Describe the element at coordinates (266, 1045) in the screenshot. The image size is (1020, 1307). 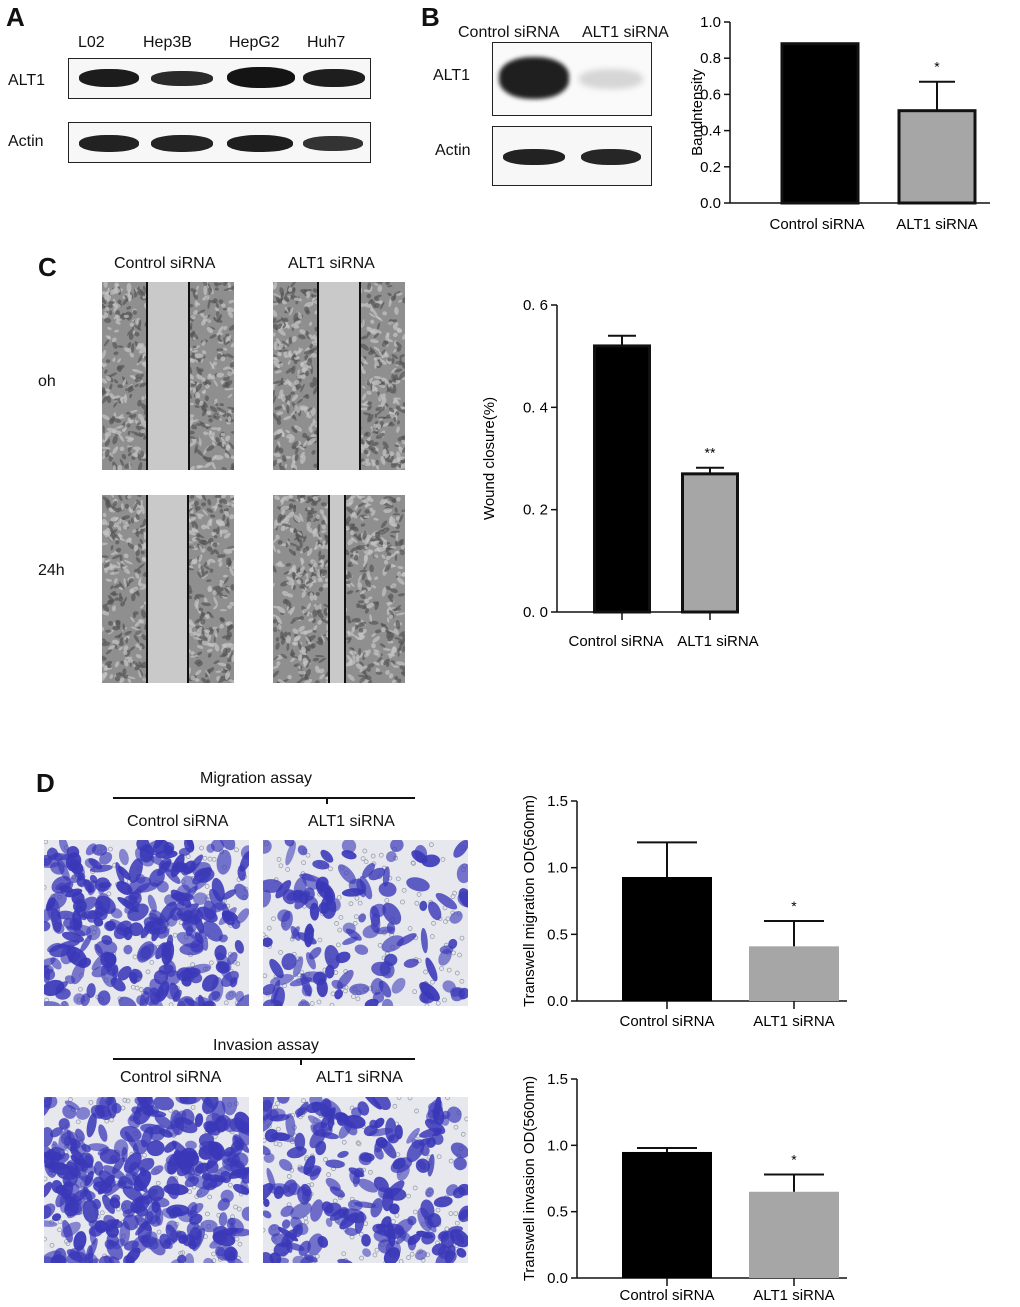
I see `invasion-assay-title: Invasion assay` at that location.